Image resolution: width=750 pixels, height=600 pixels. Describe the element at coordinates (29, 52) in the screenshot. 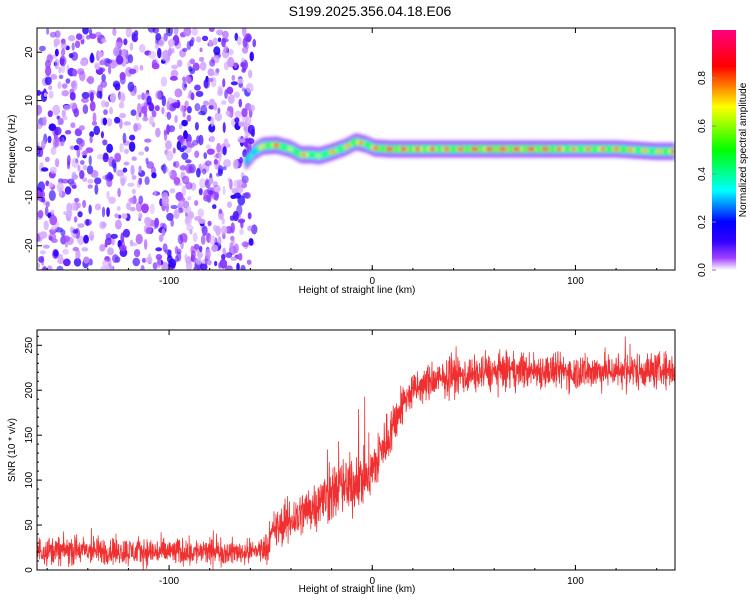

I see `top-y-tick-label: 20` at that location.